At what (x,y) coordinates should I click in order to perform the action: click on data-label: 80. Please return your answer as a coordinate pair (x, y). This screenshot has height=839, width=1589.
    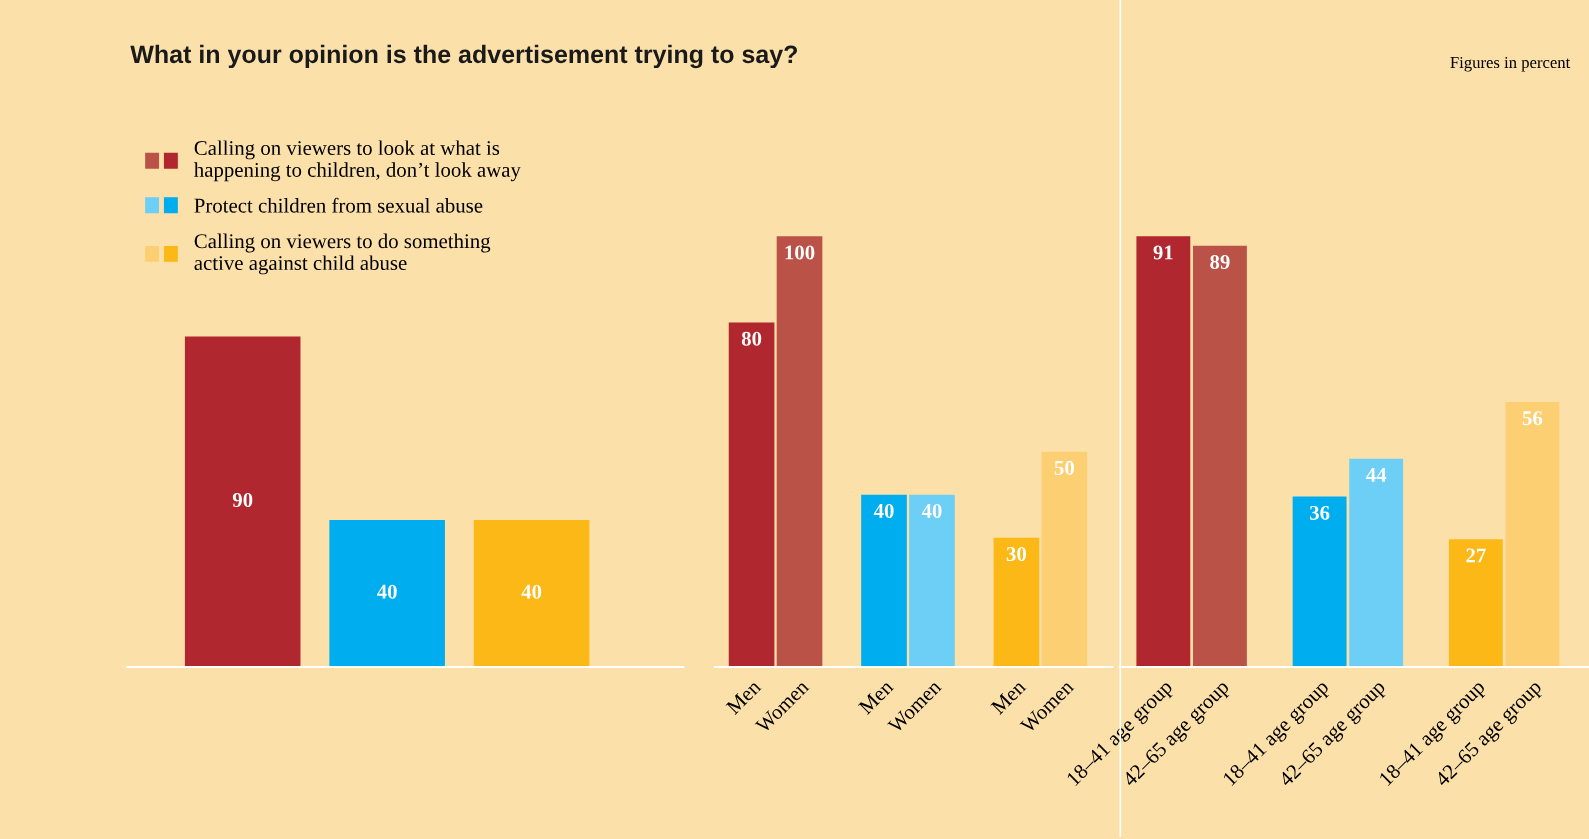
    Looking at the image, I should click on (751, 338).